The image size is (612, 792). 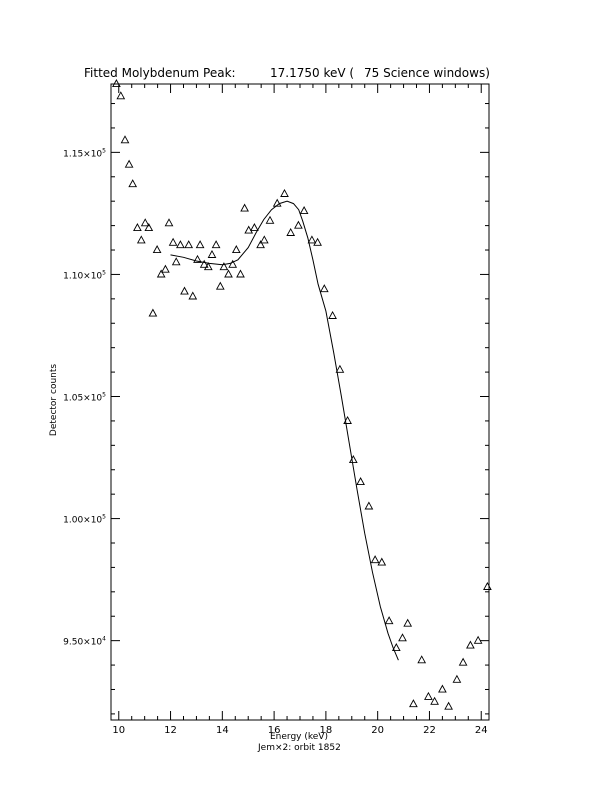 What do you see at coordinates (84, 520) in the screenshot?
I see `y-tick-label: 1.00×10⁵` at bounding box center [84, 520].